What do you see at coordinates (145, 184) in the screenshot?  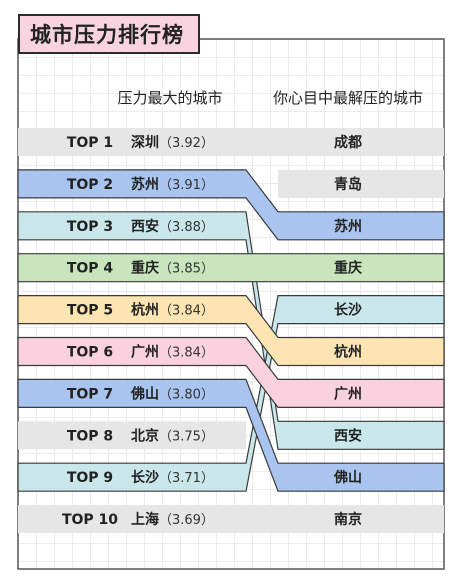 I see `left-city-label: 苏州` at bounding box center [145, 184].